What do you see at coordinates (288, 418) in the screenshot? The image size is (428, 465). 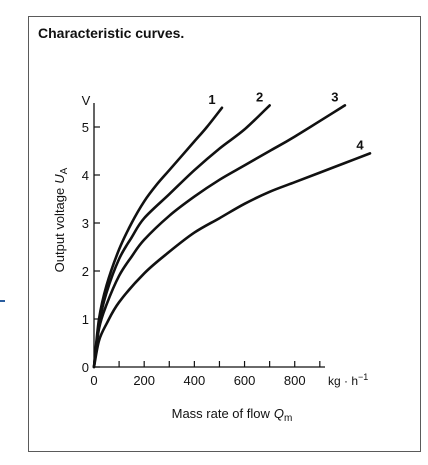 I see `x-axis-title-subscript: m` at bounding box center [288, 418].